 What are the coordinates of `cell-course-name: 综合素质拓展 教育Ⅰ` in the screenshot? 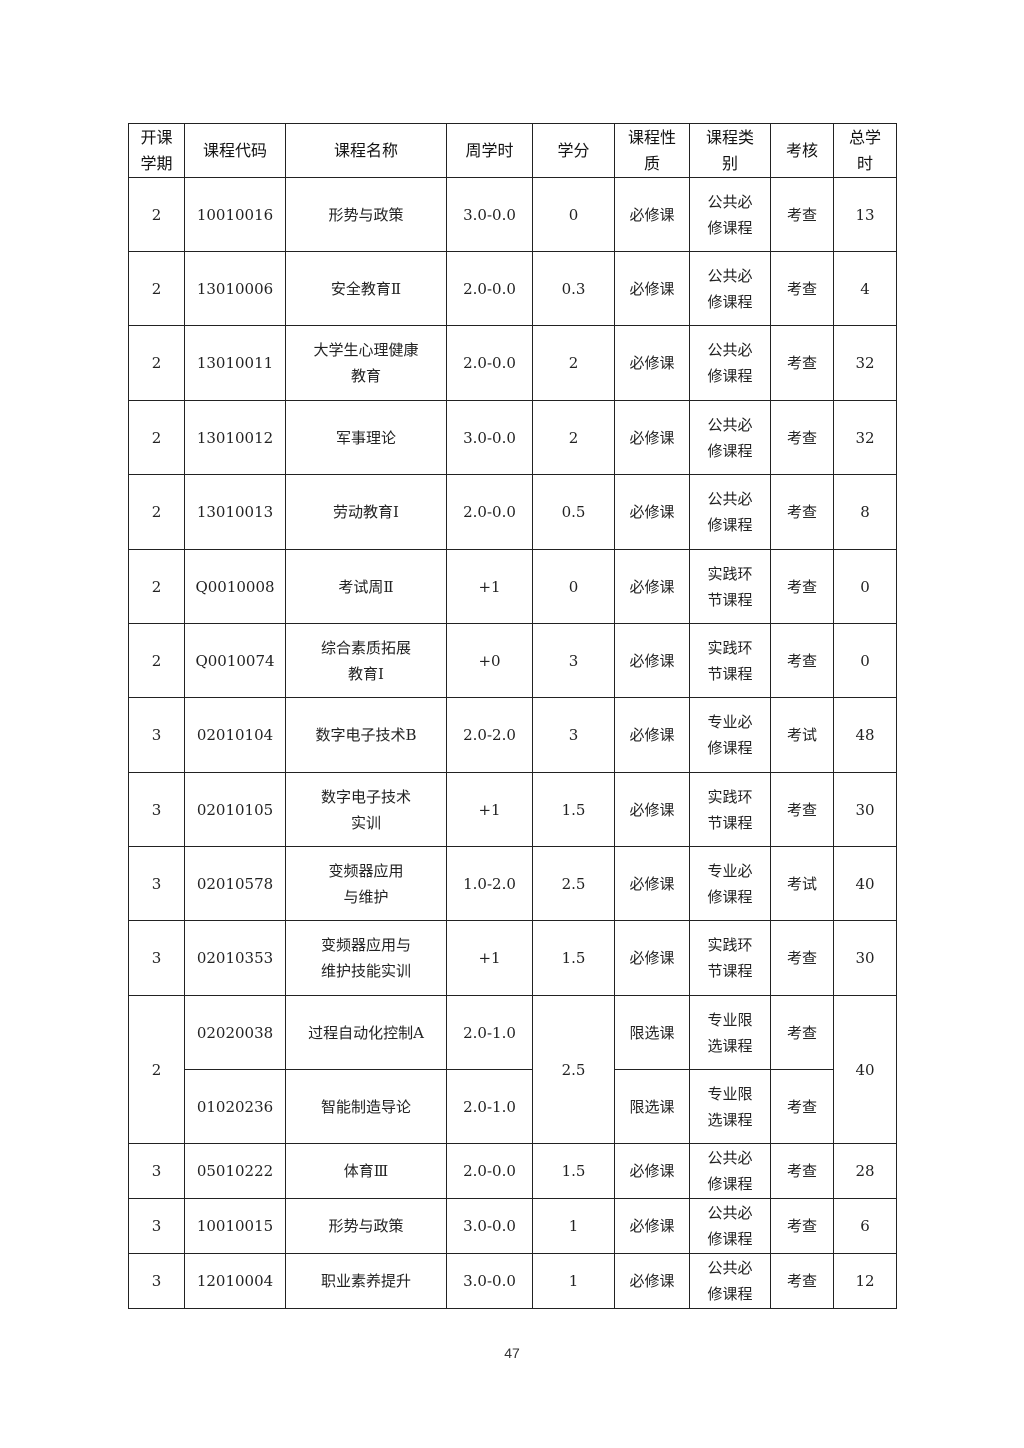 It's located at (366, 660).